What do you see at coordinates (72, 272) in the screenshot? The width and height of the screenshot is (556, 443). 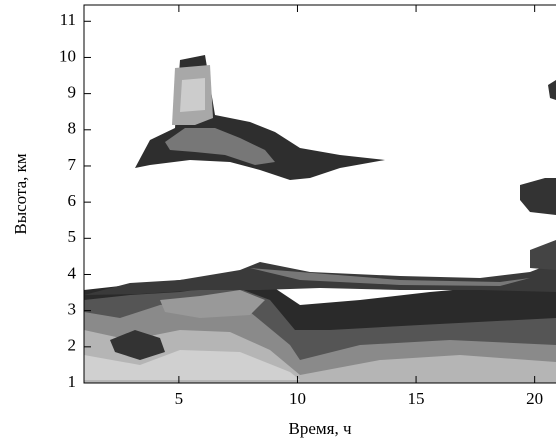 I see `y-tick-label: 4` at bounding box center [72, 272].